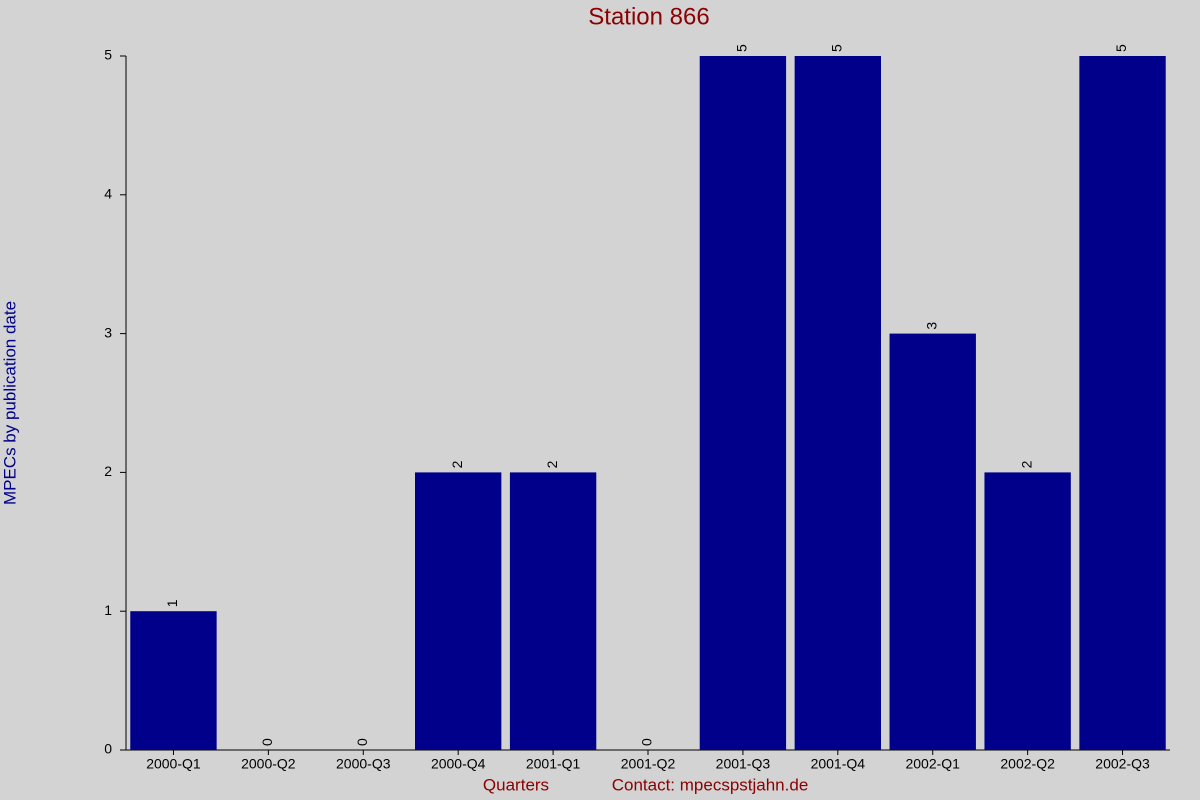 The image size is (1200, 800). I want to click on x-tick-label: 2000-Q2, so click(268, 764).